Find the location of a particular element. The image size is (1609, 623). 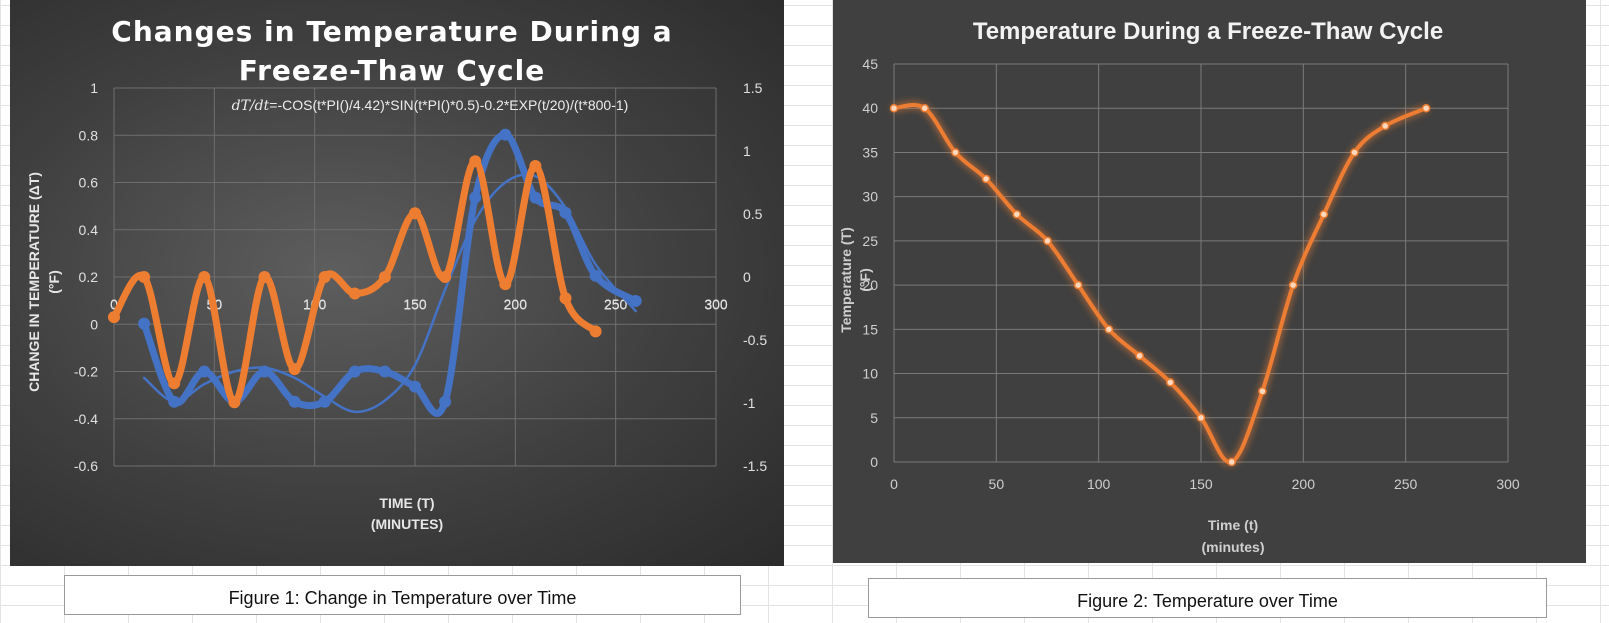

chart1-x-tick-label-secondary: 200 is located at coordinates (516, 304).